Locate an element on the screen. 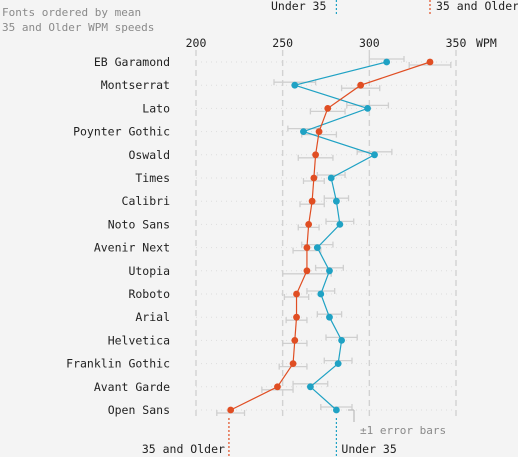 This screenshot has width=518, height=457. x-tick-label: 250 is located at coordinates (282, 43).